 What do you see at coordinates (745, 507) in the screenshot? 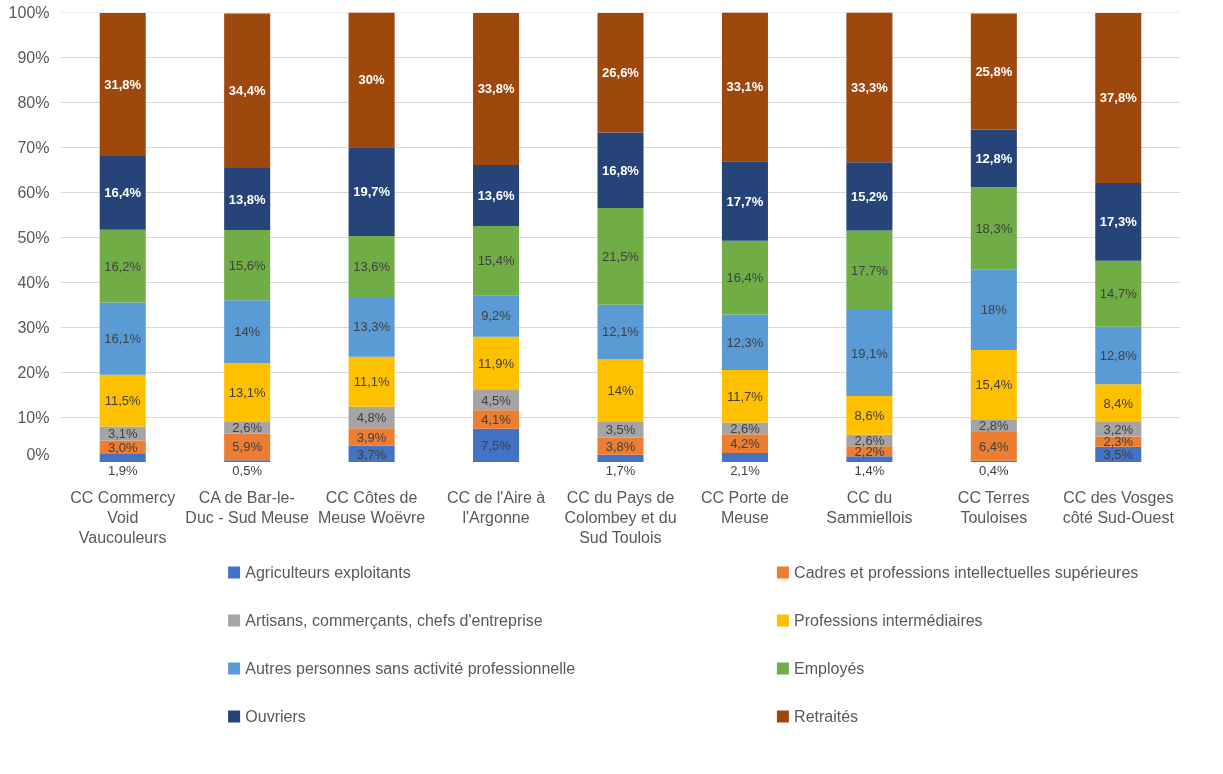
I see `x-tick-label: CC Porte de Meuse` at bounding box center [745, 507].